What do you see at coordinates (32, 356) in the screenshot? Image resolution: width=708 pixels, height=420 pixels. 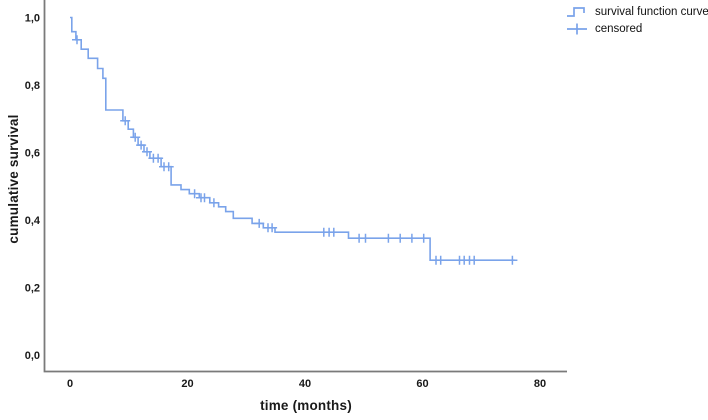 I see `y-tick-label: 0,0` at bounding box center [32, 356].